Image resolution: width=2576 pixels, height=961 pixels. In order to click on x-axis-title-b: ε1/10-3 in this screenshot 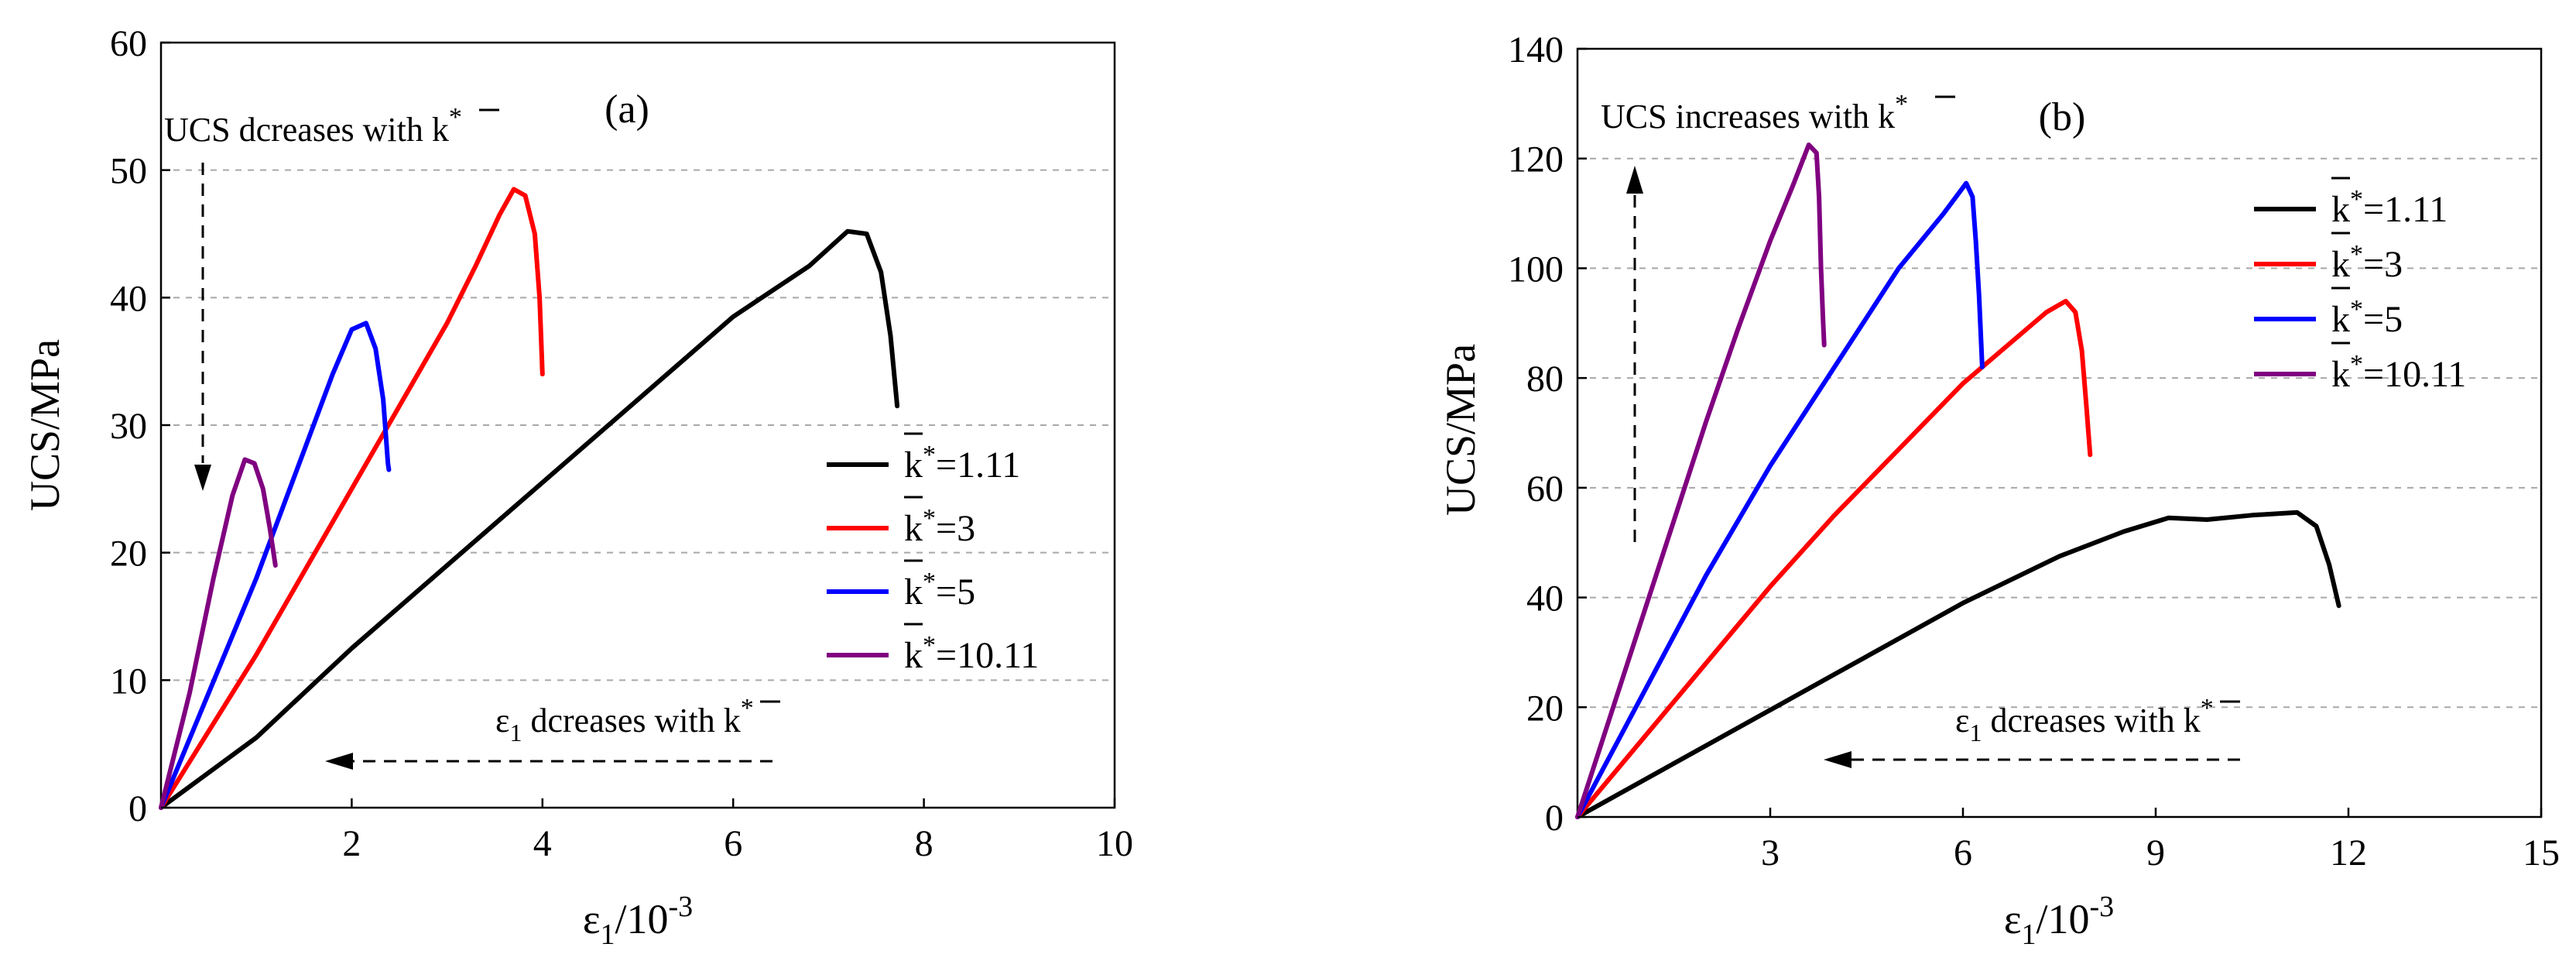, I will do `click(2059, 921)`.